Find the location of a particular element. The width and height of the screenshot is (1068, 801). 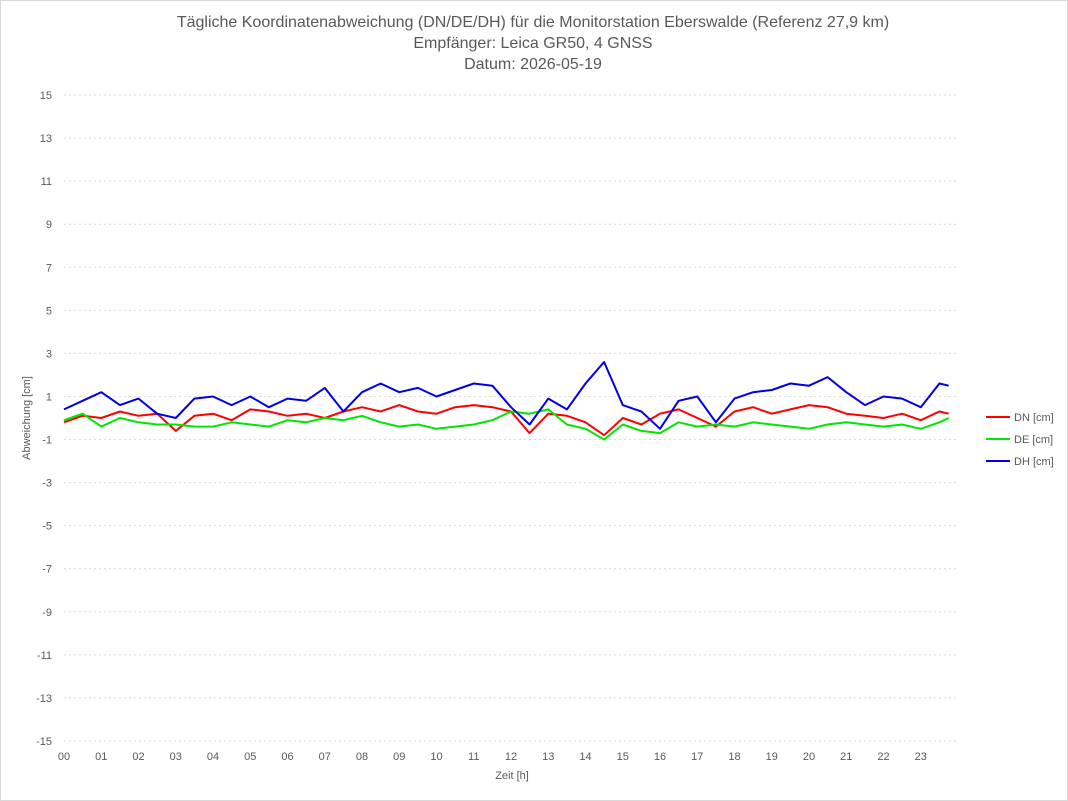

chart-title-line: Datum: 2026-05-19 is located at coordinates (533, 64).